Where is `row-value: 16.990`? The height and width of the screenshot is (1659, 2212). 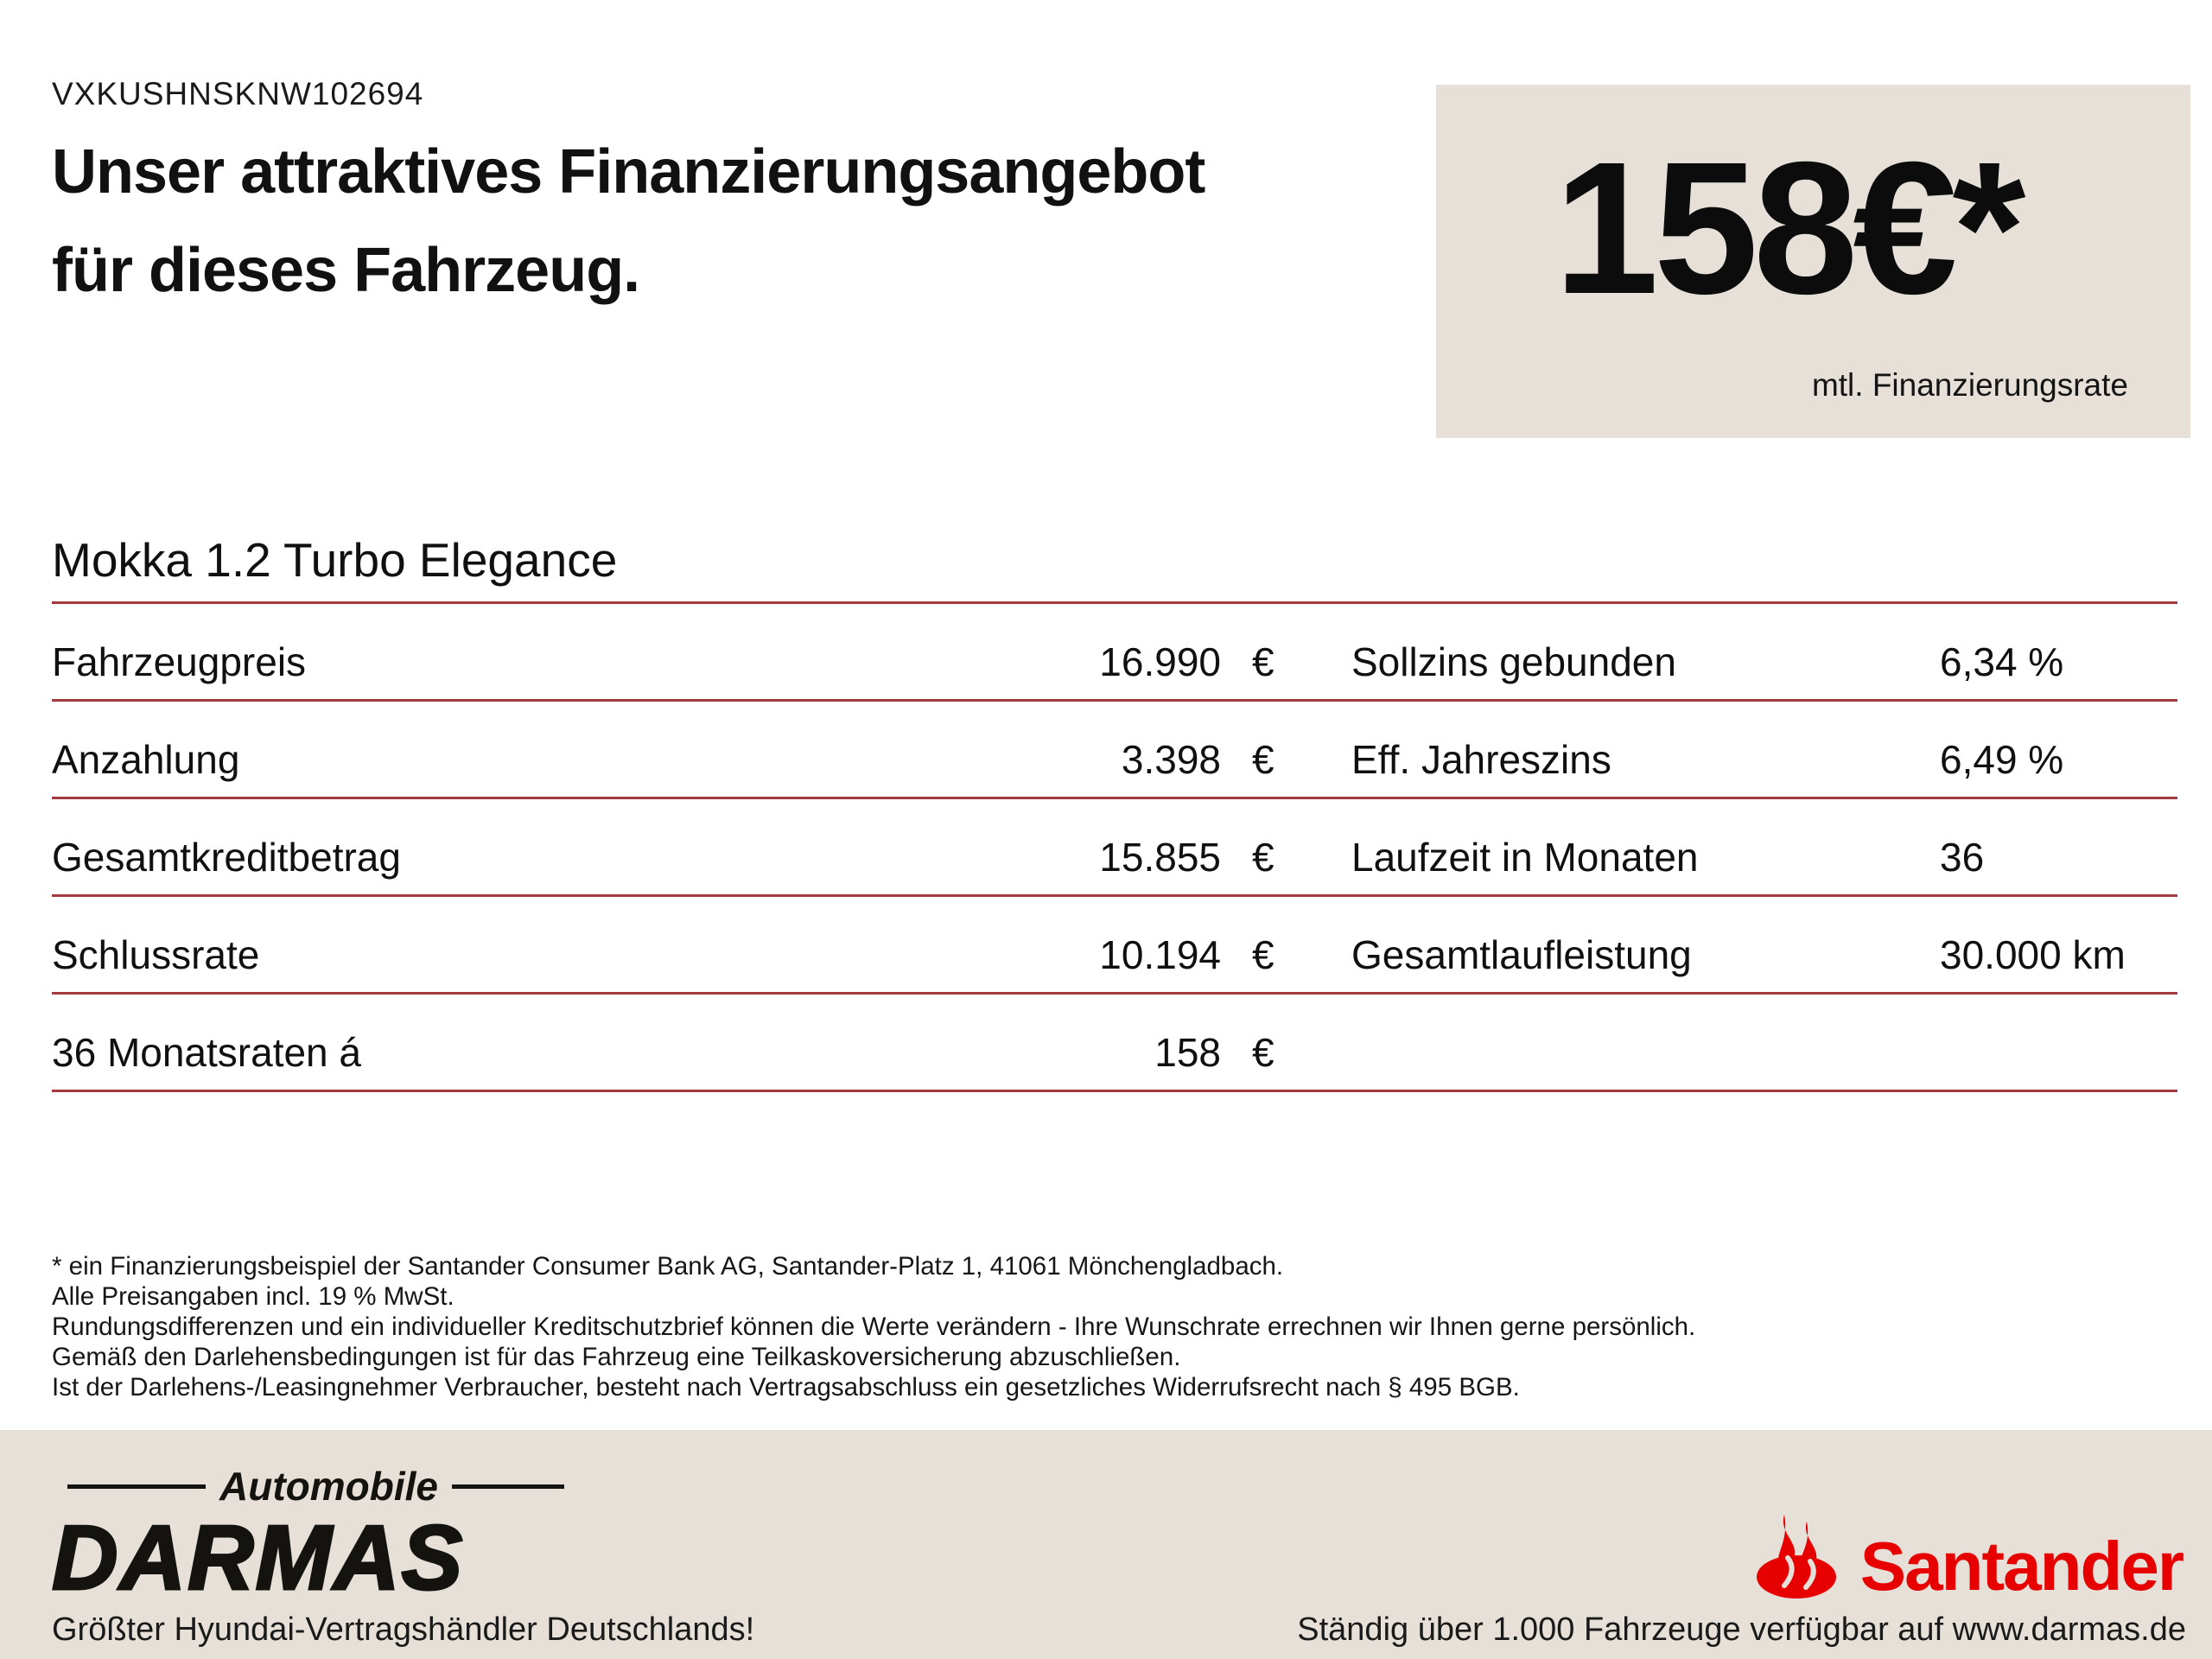
row-value: 16.990 is located at coordinates (1160, 661).